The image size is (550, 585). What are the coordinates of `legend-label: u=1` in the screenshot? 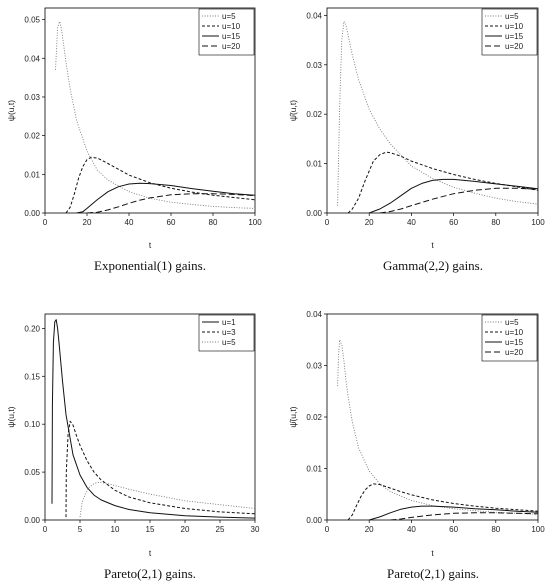 It's located at (229, 322).